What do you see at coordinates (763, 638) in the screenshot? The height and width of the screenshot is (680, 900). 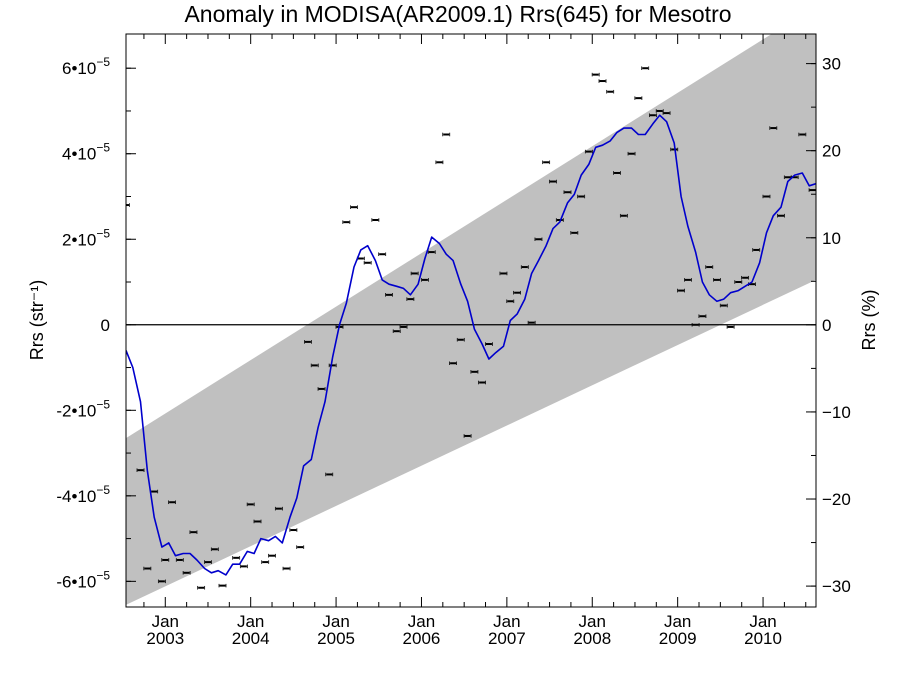 I see `x-tick-label-year: 2010` at bounding box center [763, 638].